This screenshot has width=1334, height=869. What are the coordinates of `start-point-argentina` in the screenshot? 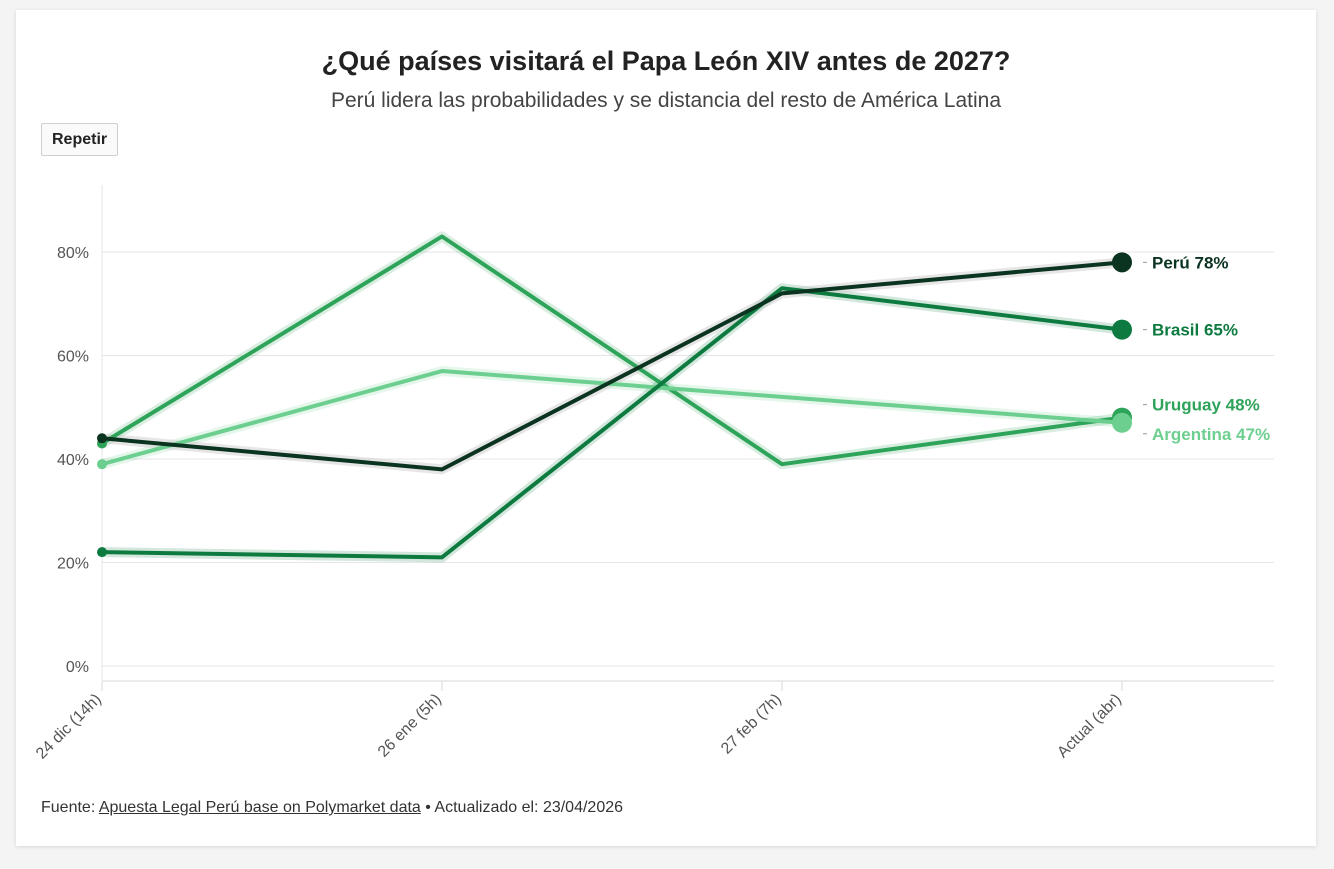 It's located at (102, 464).